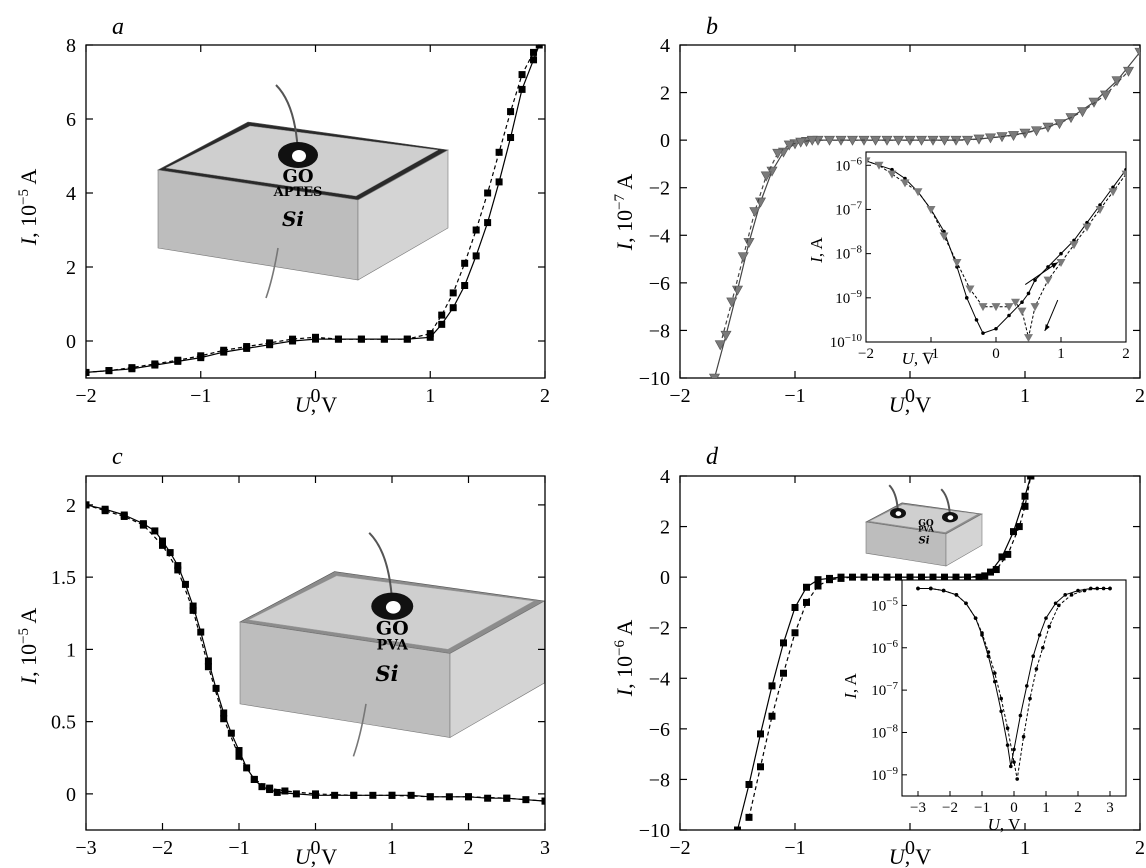 The height and width of the screenshot is (868, 1146). What do you see at coordinates (28, 208) in the screenshot?
I see `panel-a-ylabel: I, 10−5 A` at bounding box center [28, 208].